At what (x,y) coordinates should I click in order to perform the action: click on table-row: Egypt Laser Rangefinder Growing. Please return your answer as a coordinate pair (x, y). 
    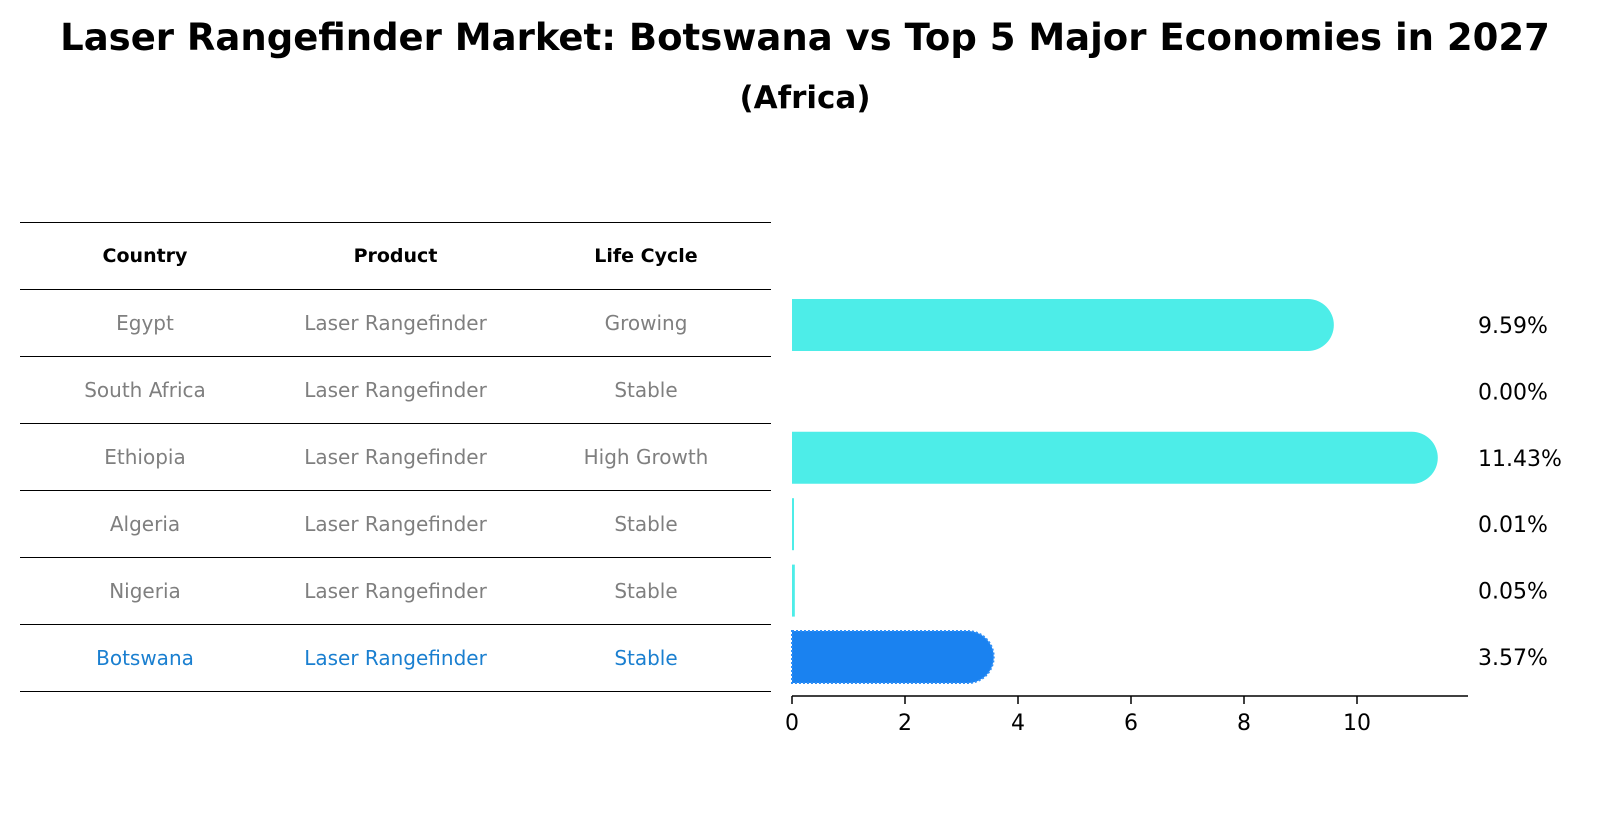
    Looking at the image, I should click on (395, 322).